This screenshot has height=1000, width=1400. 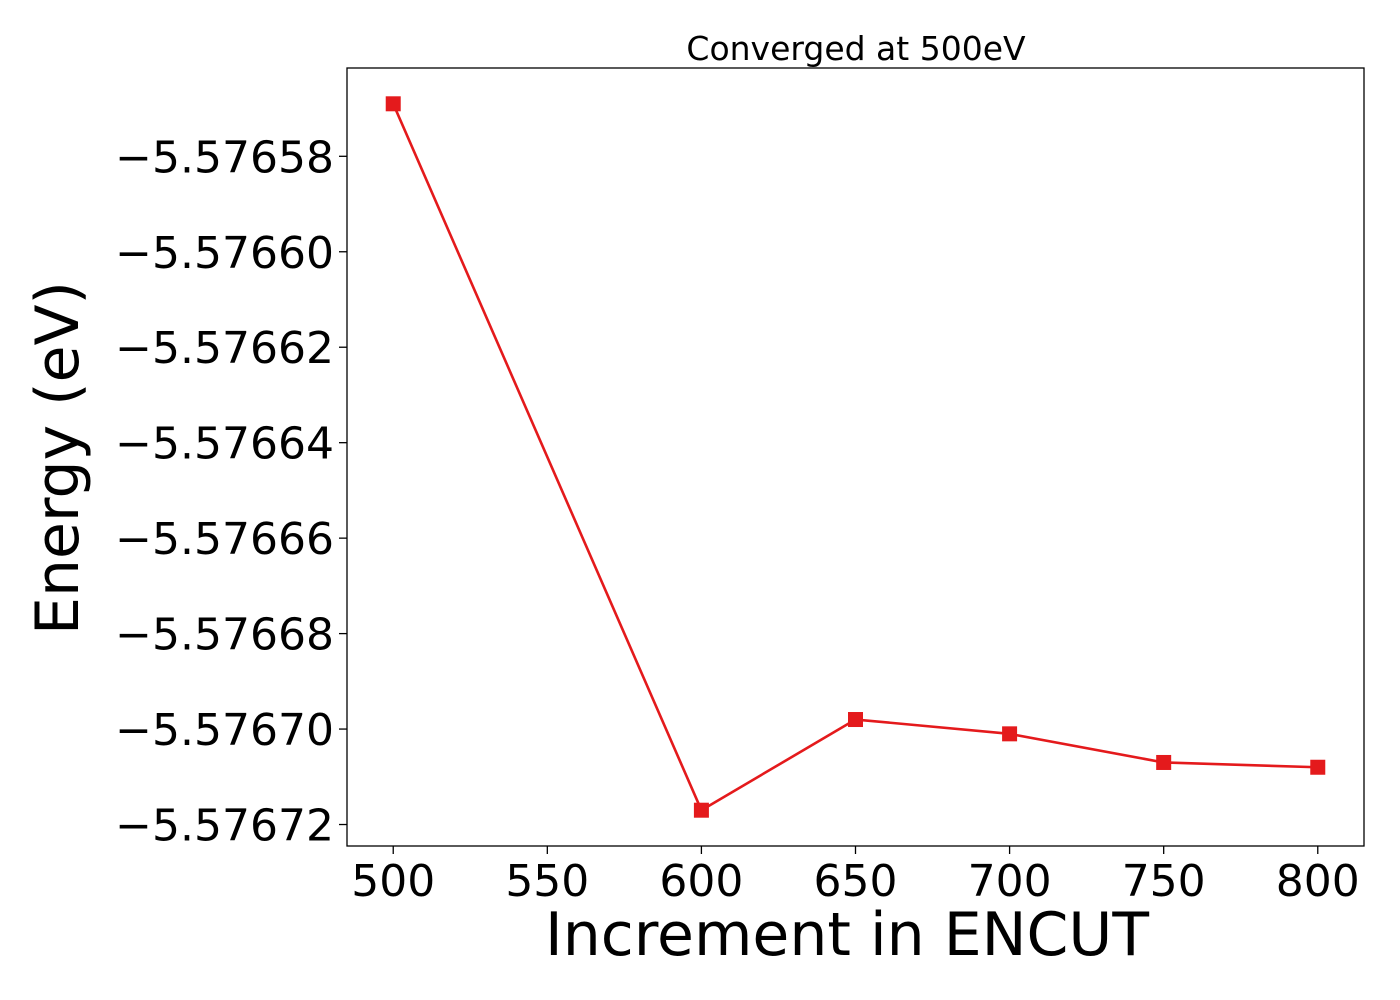 What do you see at coordinates (1164, 881) in the screenshot?
I see `x-tick-label: 750` at bounding box center [1164, 881].